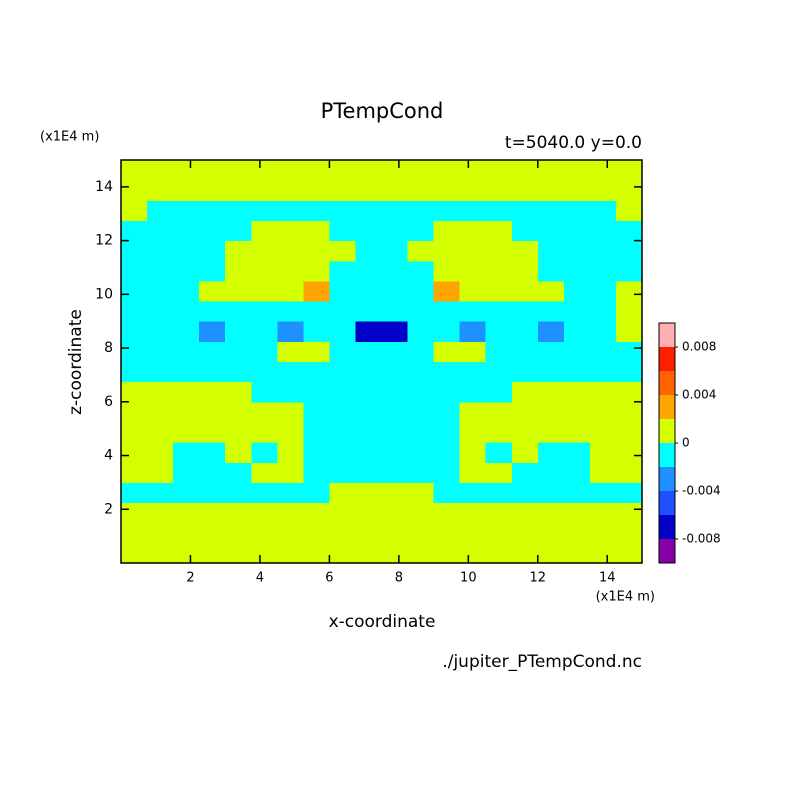 The width and height of the screenshot is (804, 804). What do you see at coordinates (108, 402) in the screenshot?
I see `y-tick-label: 6` at bounding box center [108, 402].